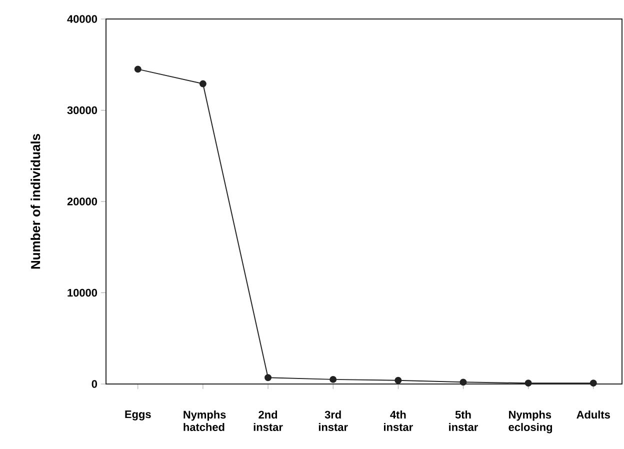 Image resolution: width=624 pixels, height=449 pixels. I want to click on x-tick-label: 3rd instar, so click(333, 421).